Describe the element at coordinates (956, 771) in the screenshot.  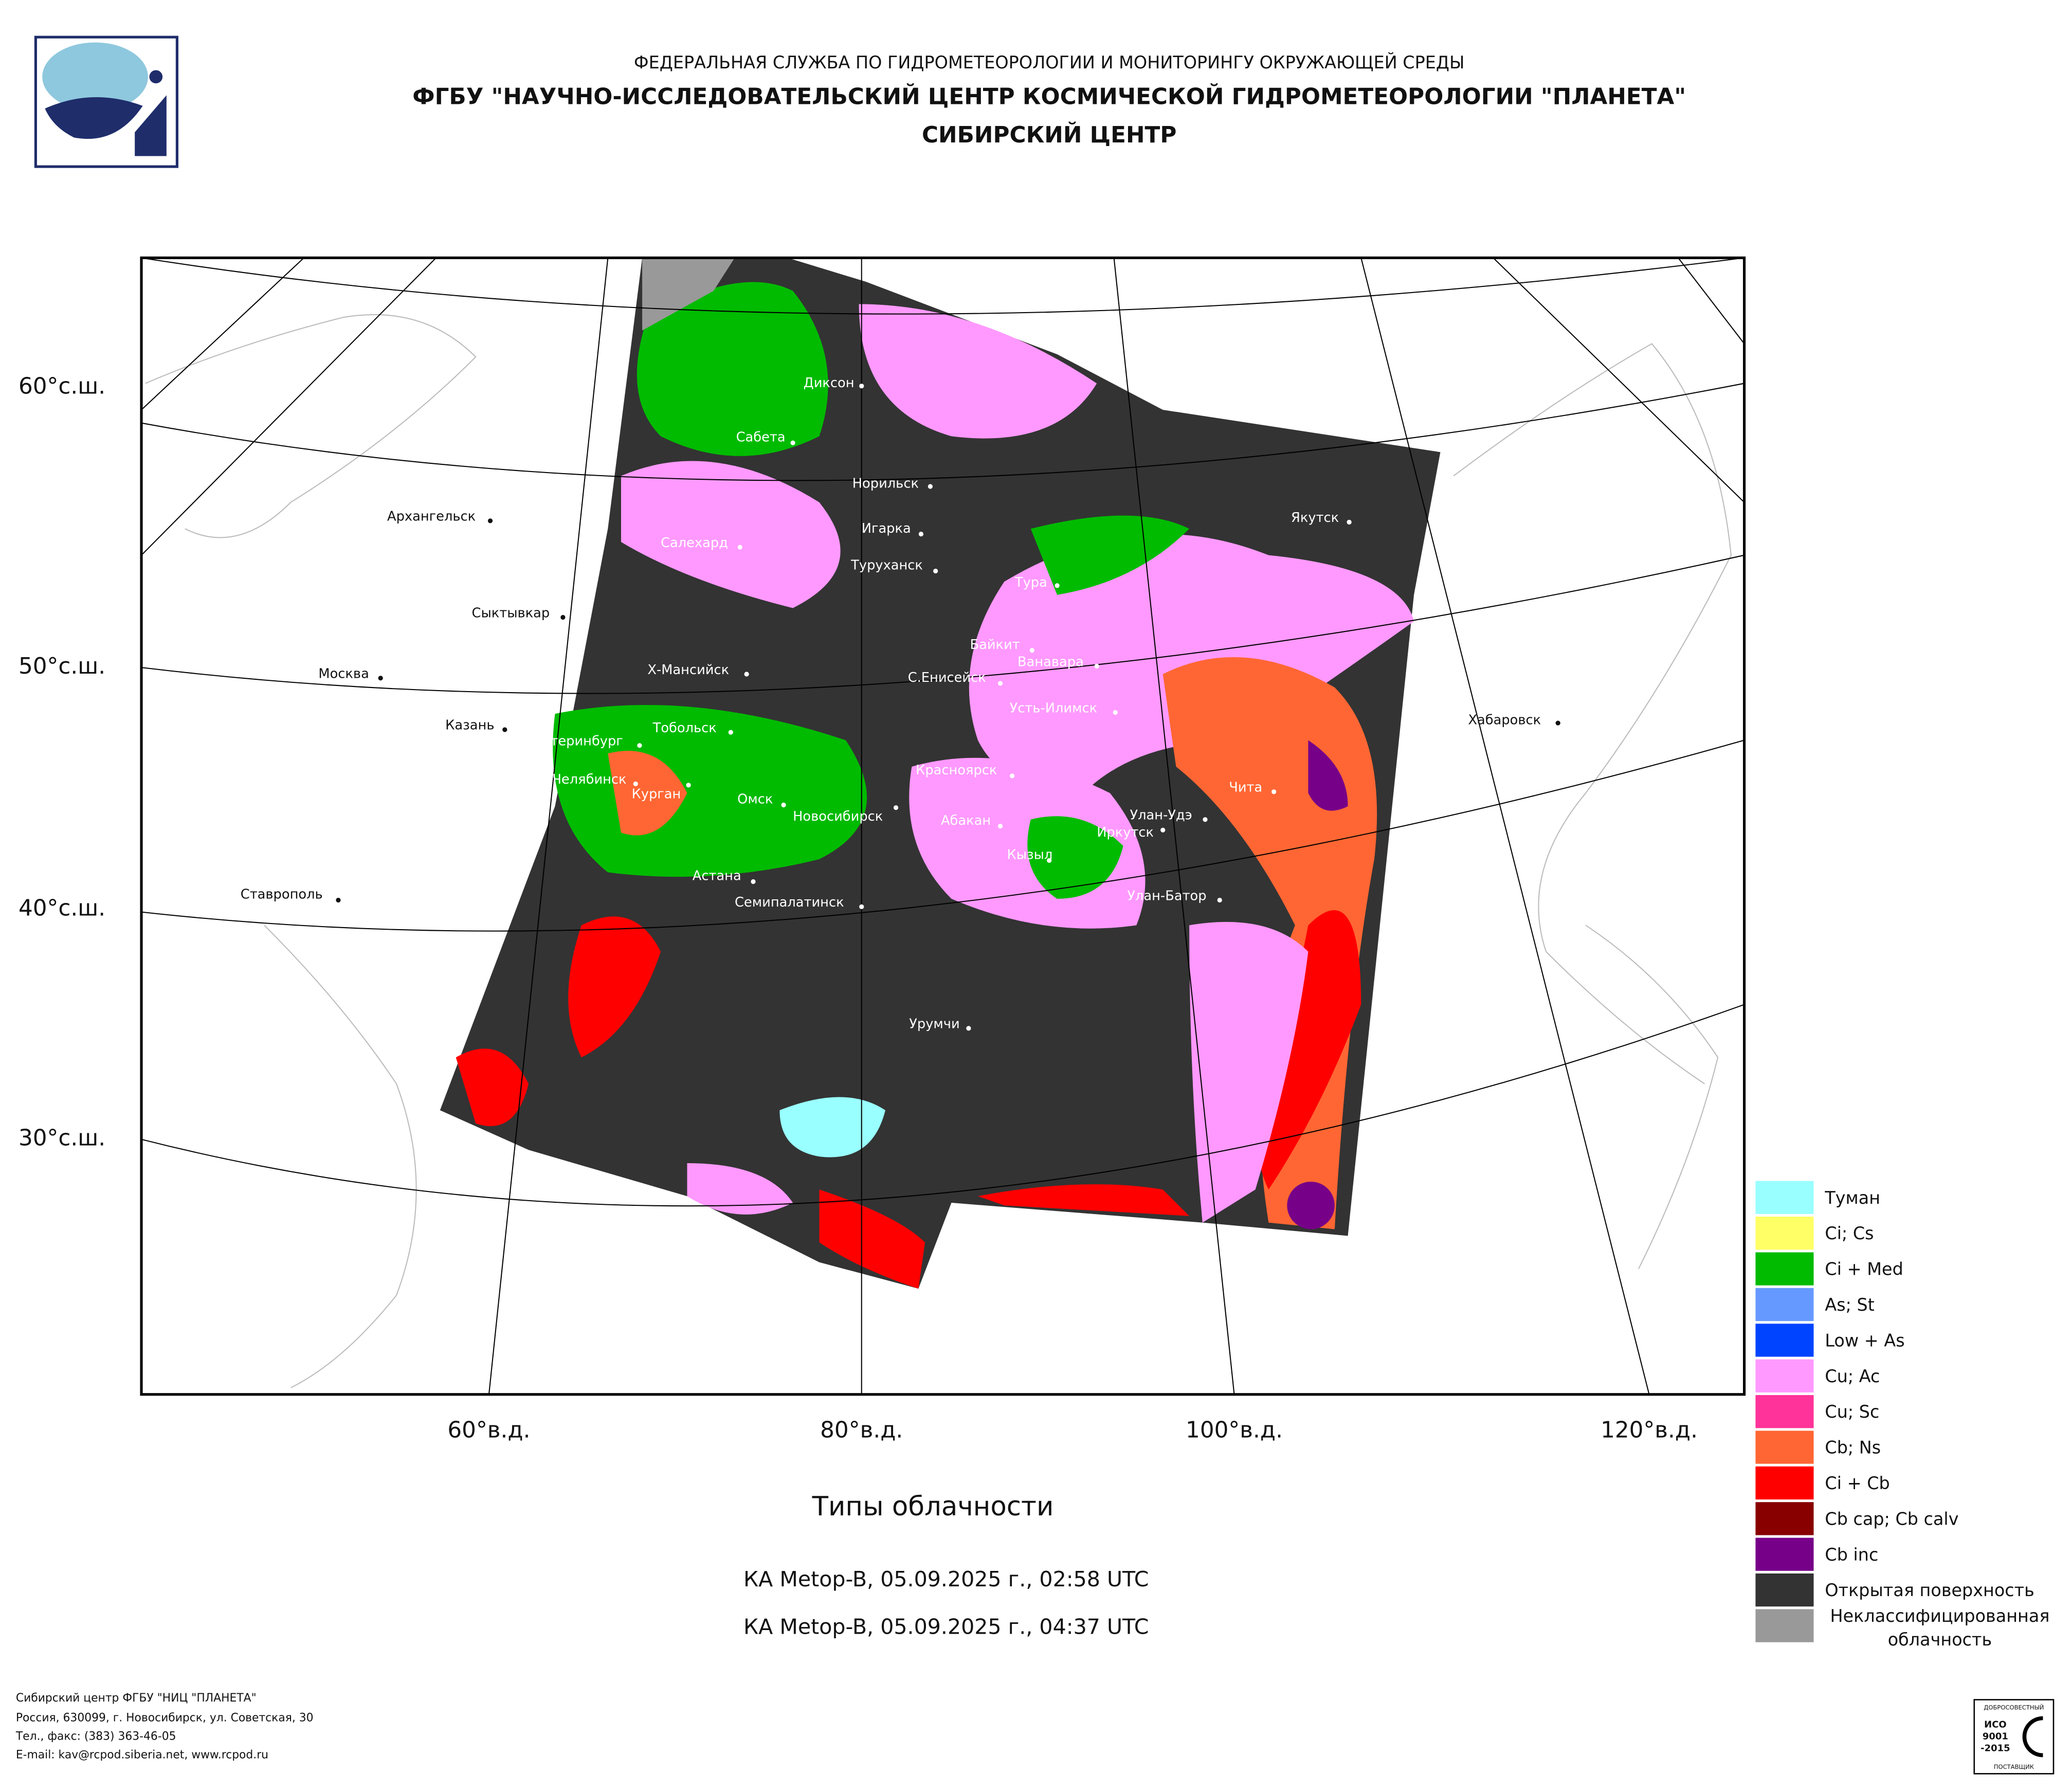
I see `city-label: Красноярск` at that location.